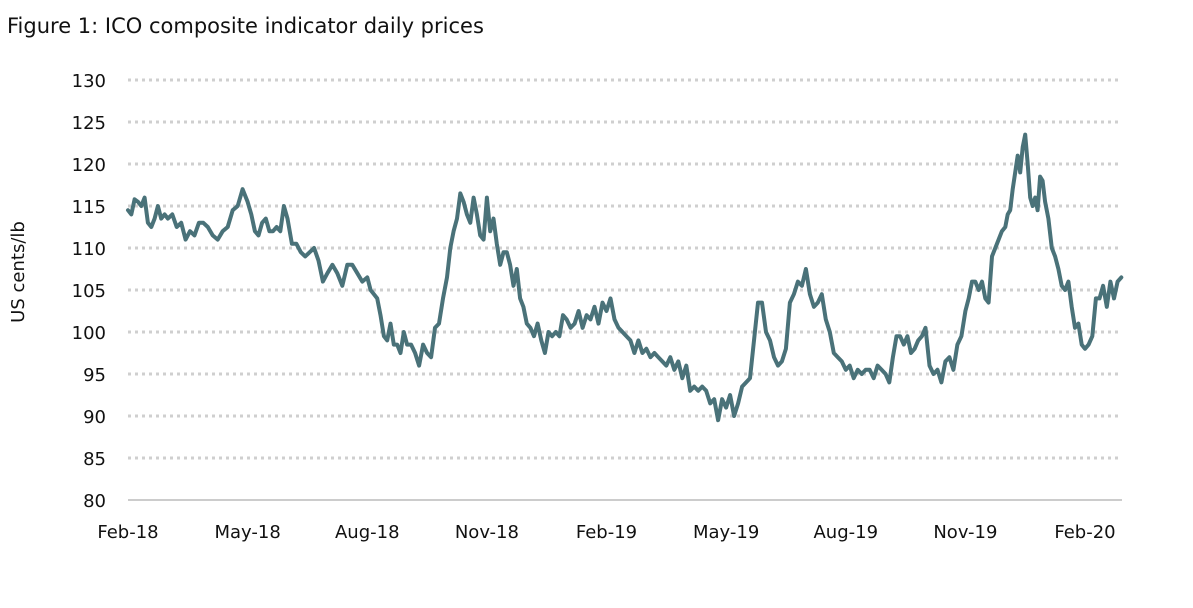 This screenshot has width=1193, height=608. What do you see at coordinates (1084, 532) in the screenshot?
I see `x-tick-label: Feb-20` at bounding box center [1084, 532].